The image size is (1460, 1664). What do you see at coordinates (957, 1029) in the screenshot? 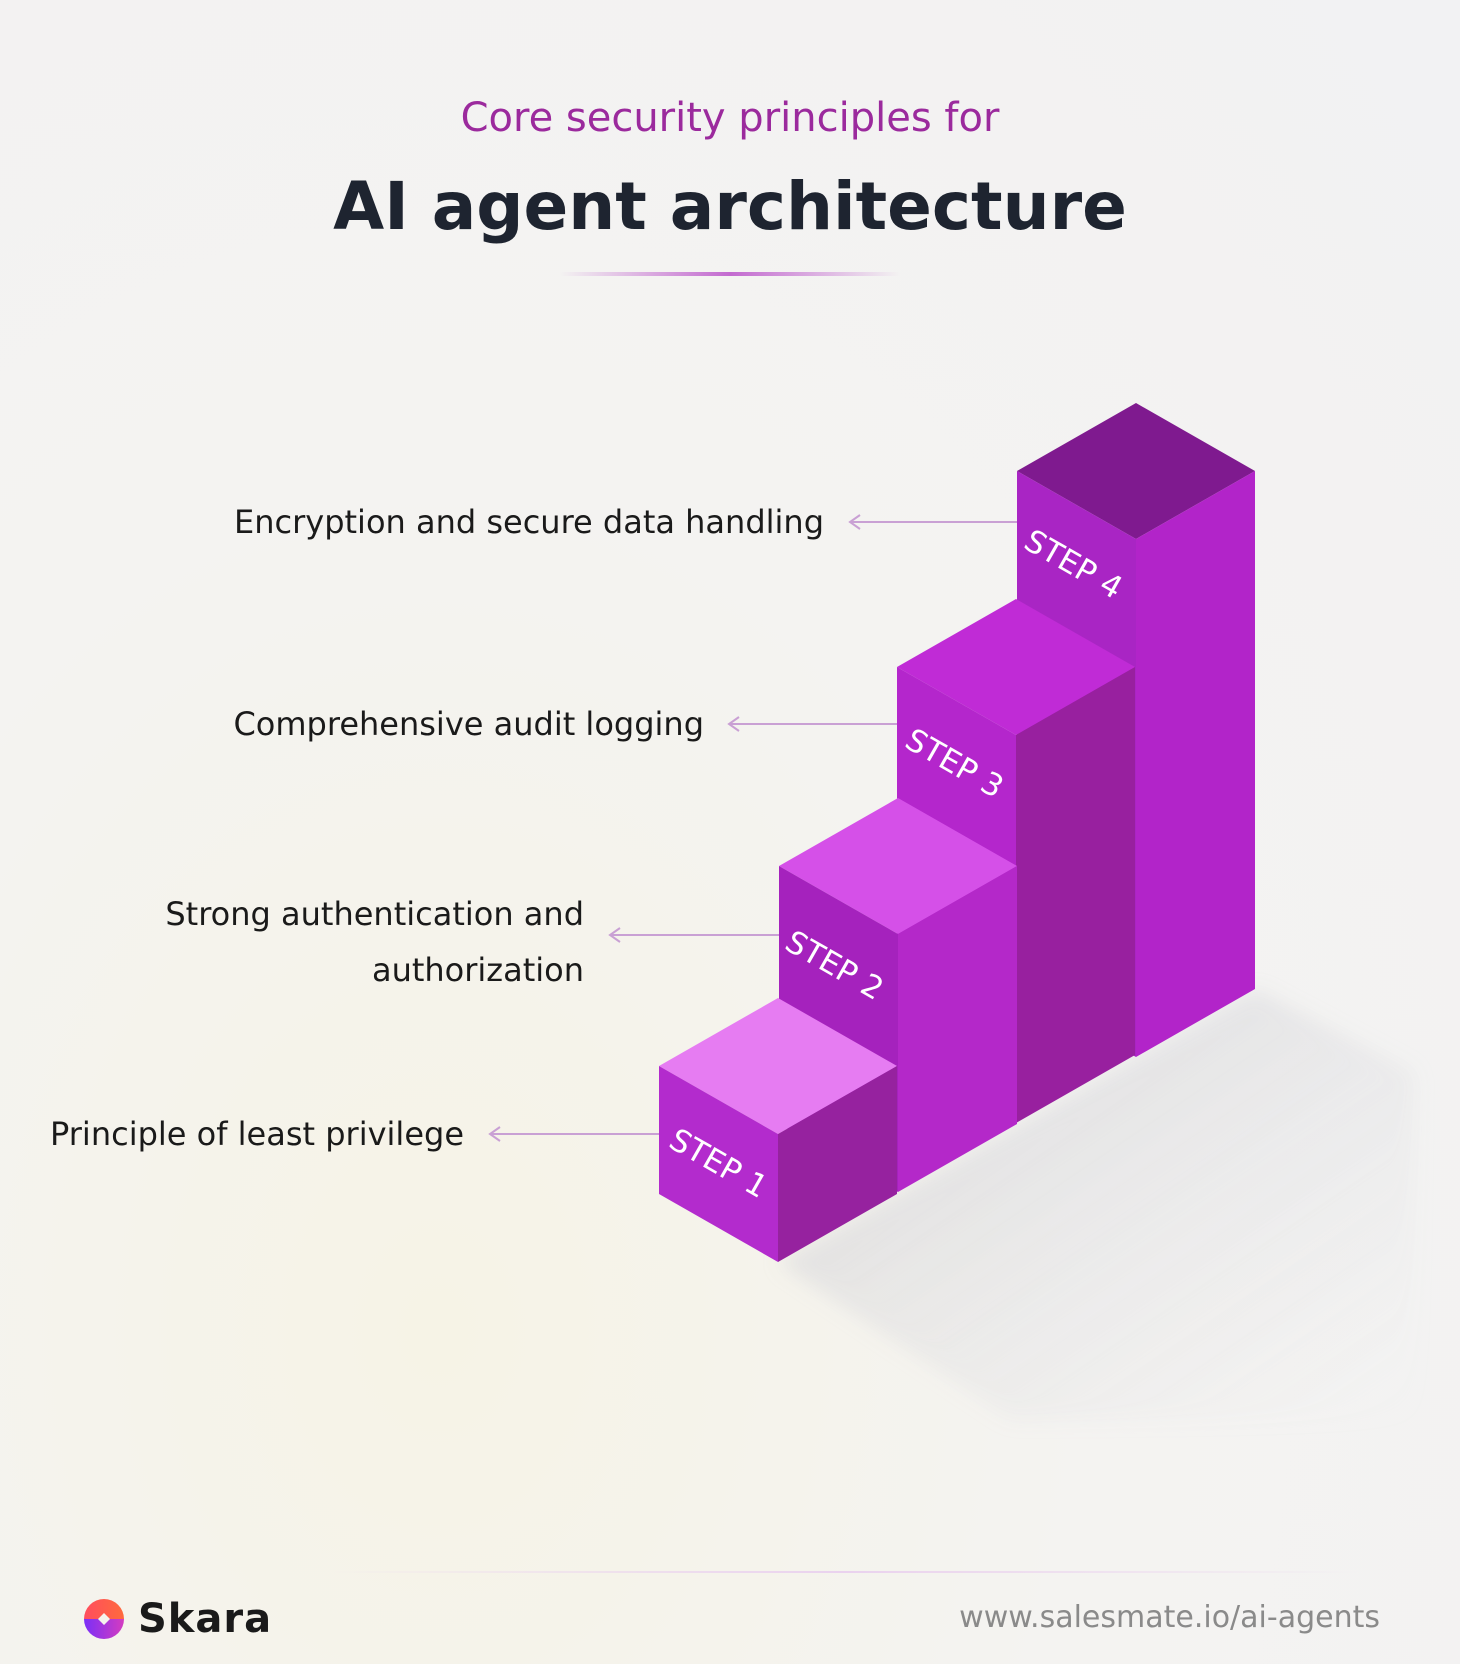
I see `step-2-side` at bounding box center [957, 1029].